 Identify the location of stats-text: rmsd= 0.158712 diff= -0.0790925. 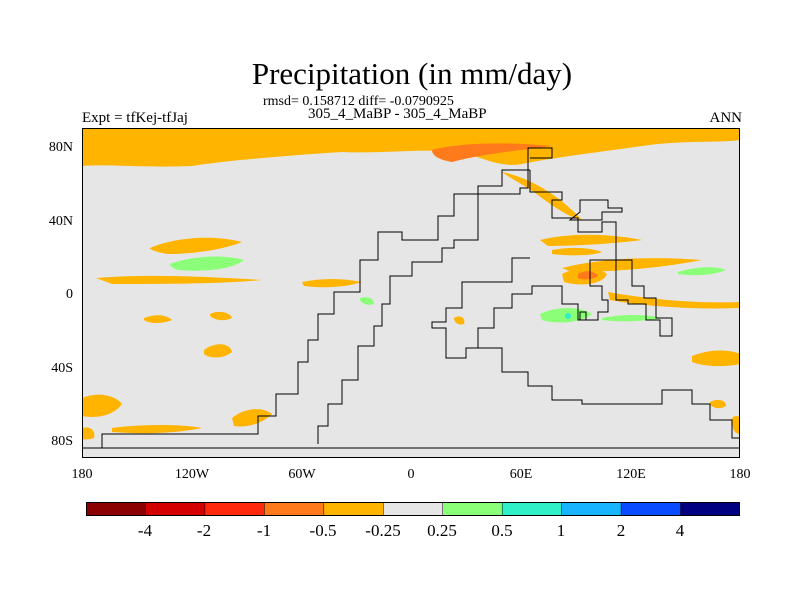
(358, 101).